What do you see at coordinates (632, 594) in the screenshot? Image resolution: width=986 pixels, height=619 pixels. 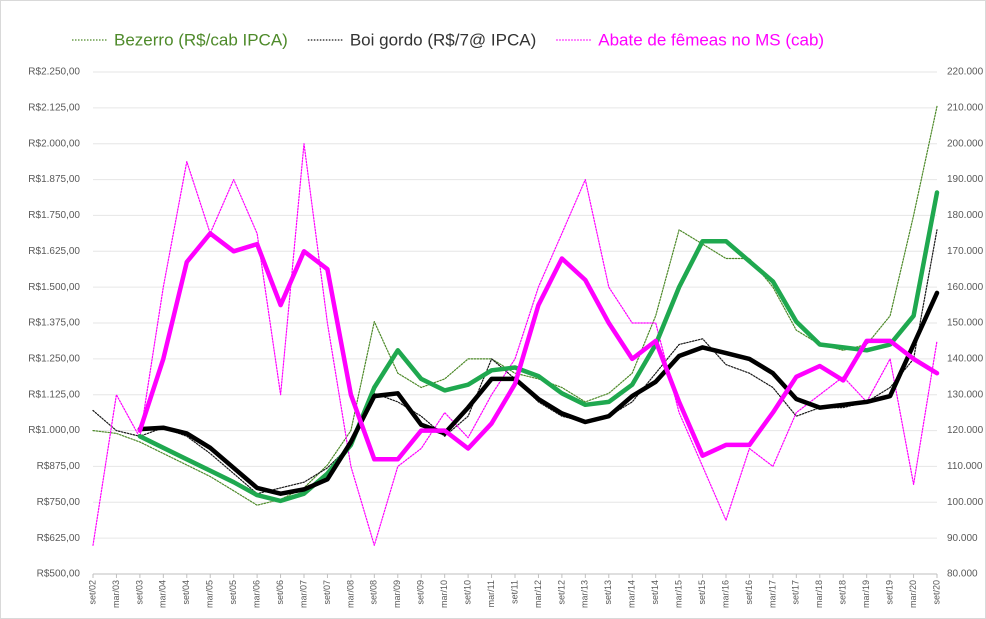 I see `x-tick-label: mar/14` at bounding box center [632, 594].